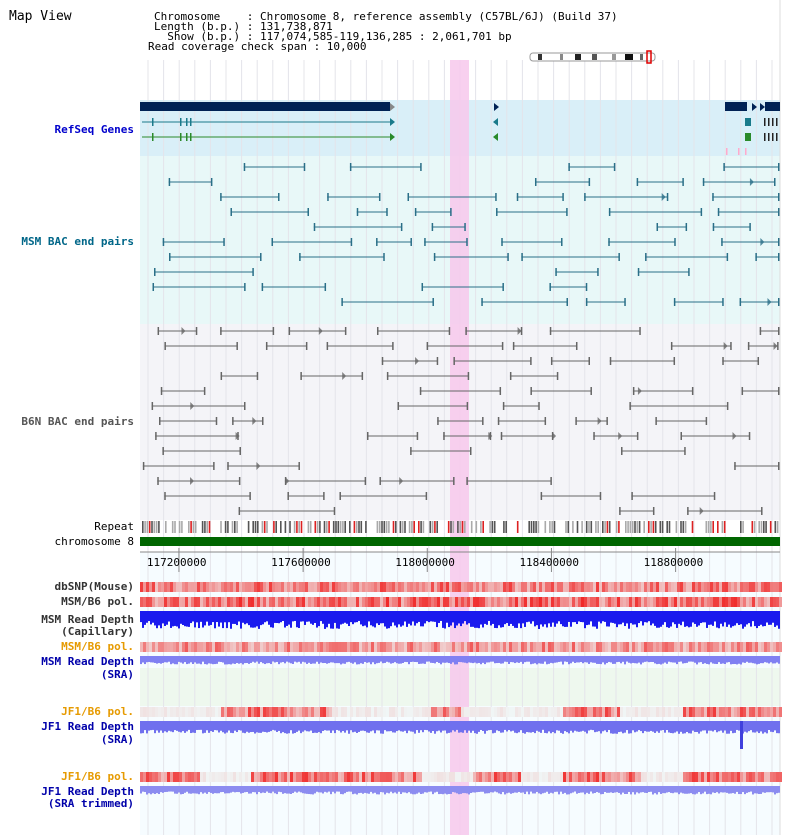 The image size is (800, 835). What do you see at coordinates (629, 57) in the screenshot?
I see `ideogram-band` at bounding box center [629, 57].